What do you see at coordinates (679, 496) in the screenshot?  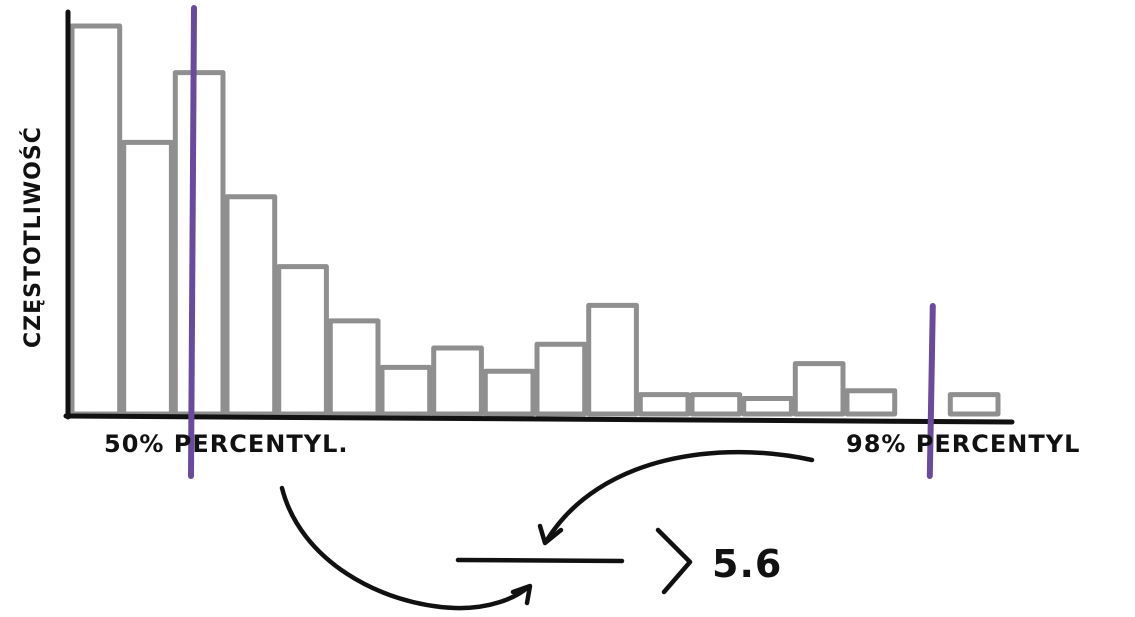 I see `arrow-from-98-curve` at bounding box center [679, 496].